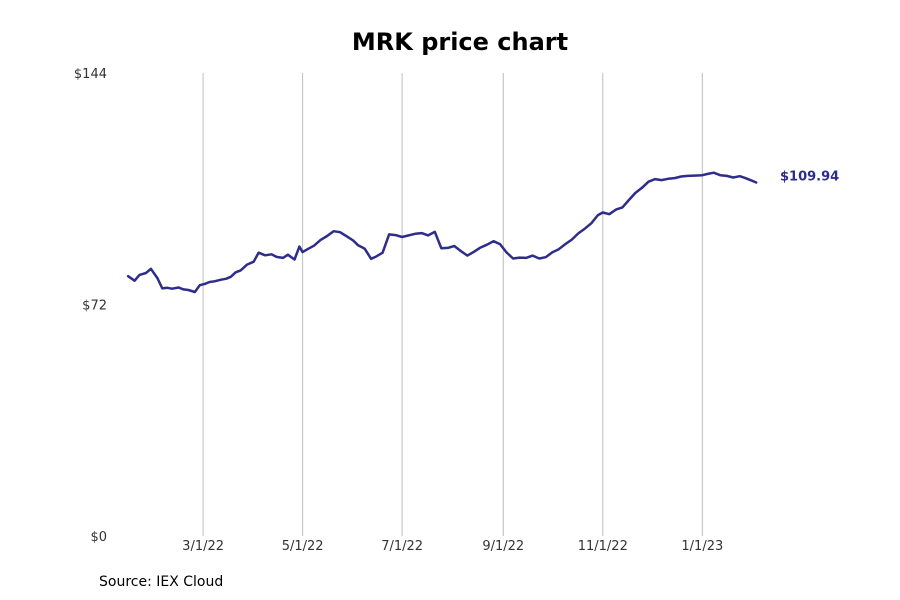 This screenshot has width=900, height=600. Describe the element at coordinates (452, 546) in the screenshot. I see `x-axis-ticks: 3/1/22 5/1/22 7/1/22 9/1/22 11/1/22 1/1/23` at that location.